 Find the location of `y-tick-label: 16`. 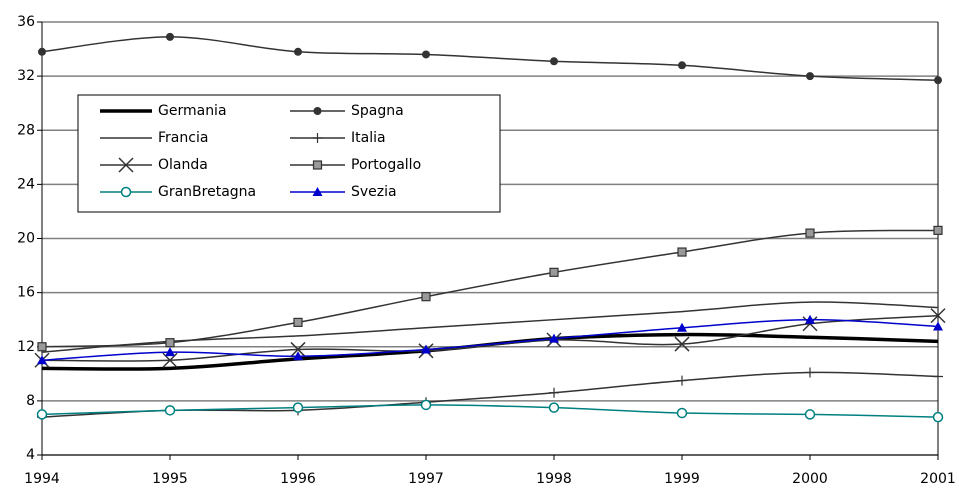

y-tick-label: 16 is located at coordinates (26, 293).